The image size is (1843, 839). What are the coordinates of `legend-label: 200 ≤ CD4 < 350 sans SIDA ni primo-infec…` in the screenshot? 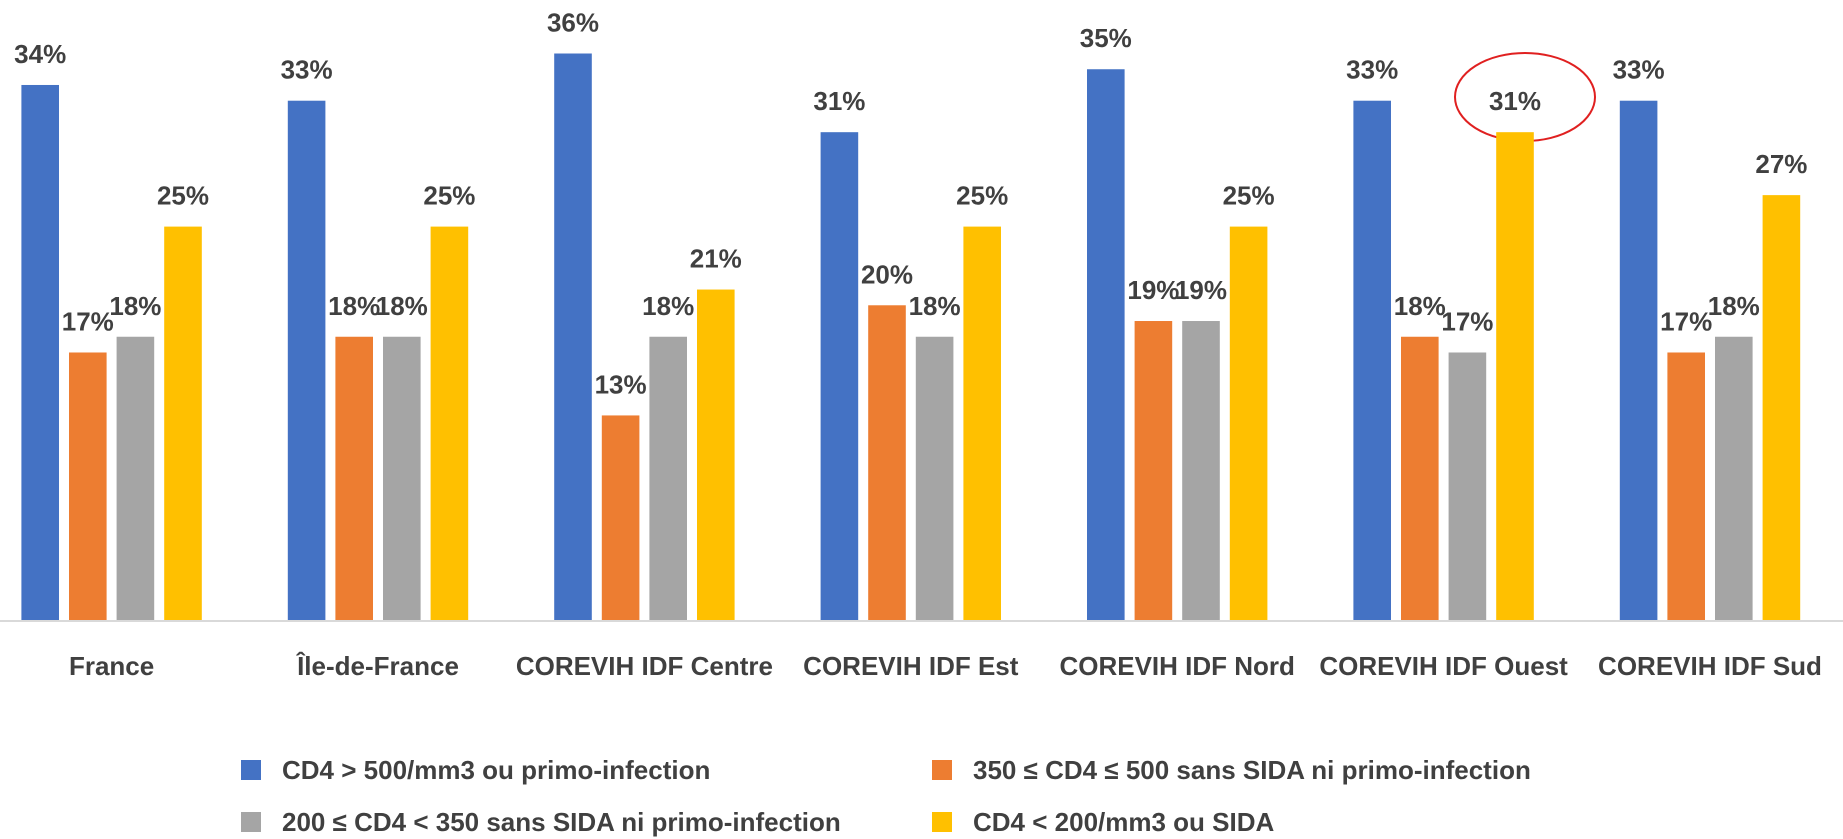 It's located at (561, 822).